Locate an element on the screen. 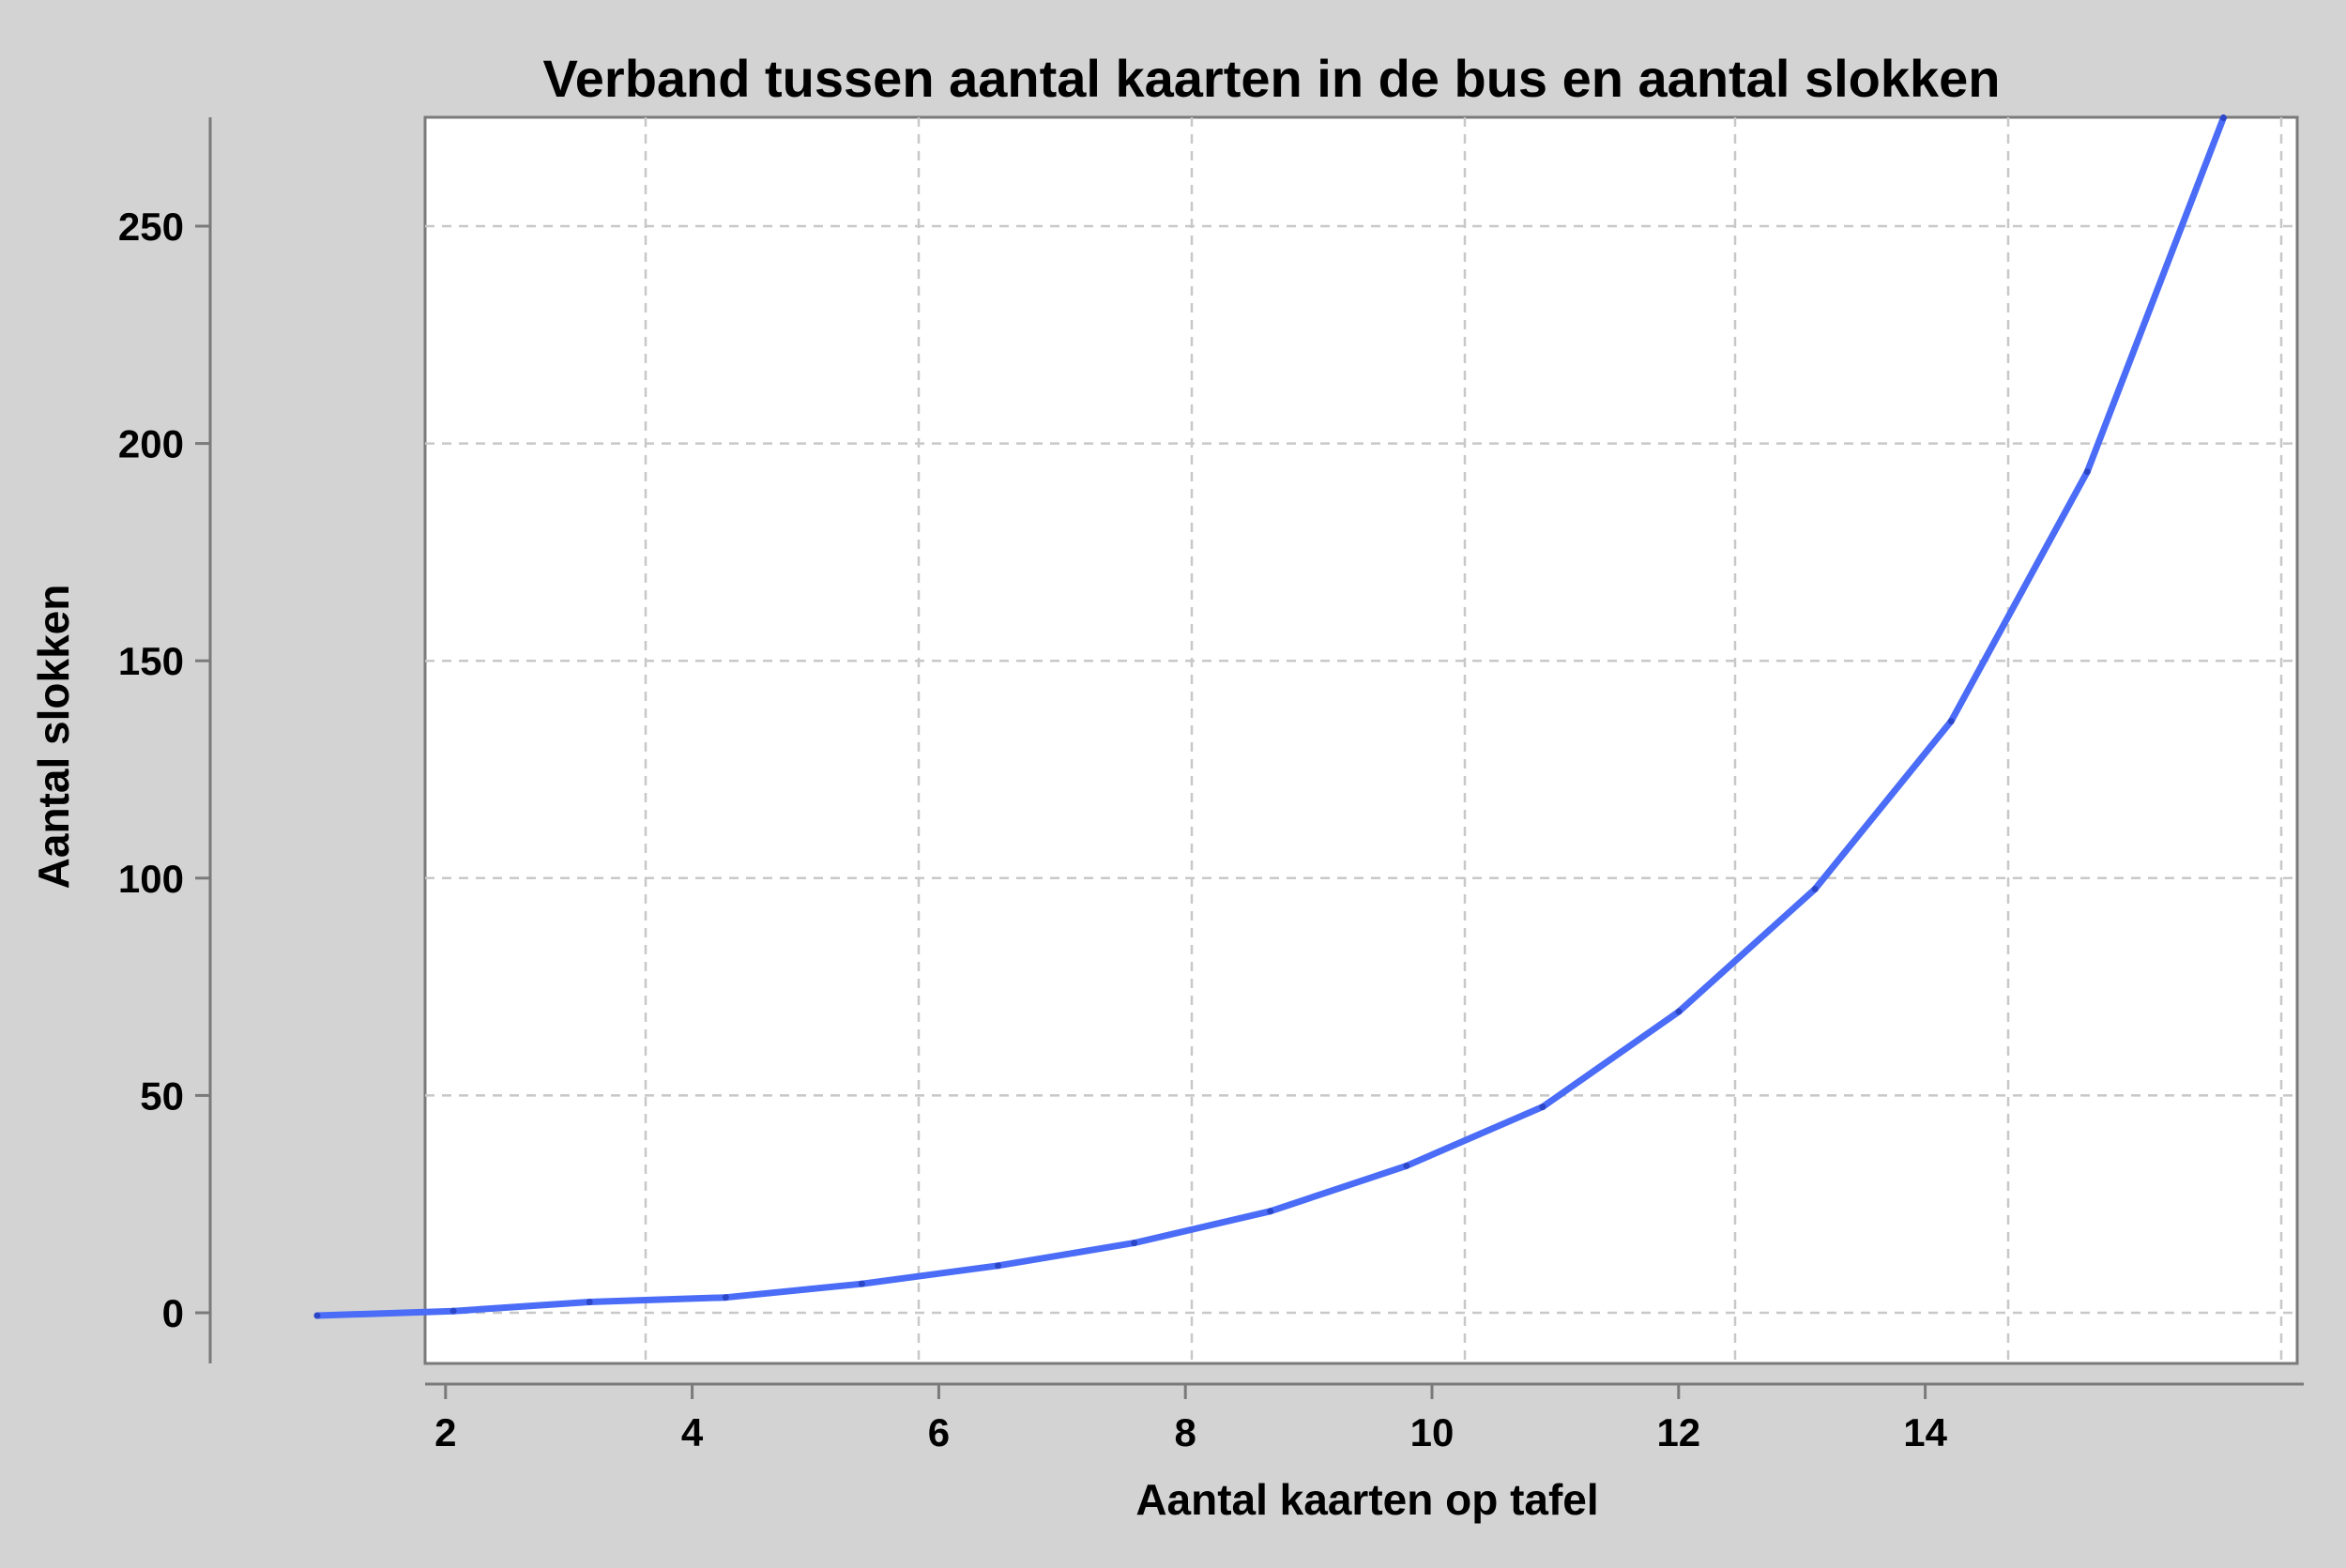 This screenshot has width=2346, height=1568. x-tick-label: 10 is located at coordinates (1433, 1432).